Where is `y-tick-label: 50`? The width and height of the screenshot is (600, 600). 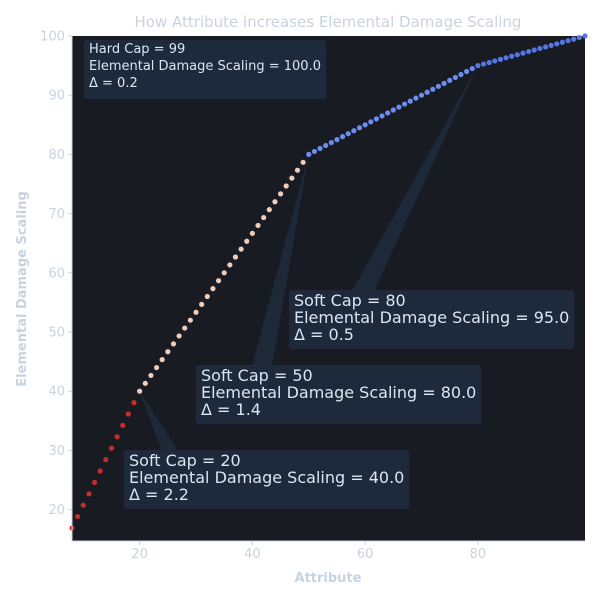
y-tick-label: 50 is located at coordinates (56, 333).